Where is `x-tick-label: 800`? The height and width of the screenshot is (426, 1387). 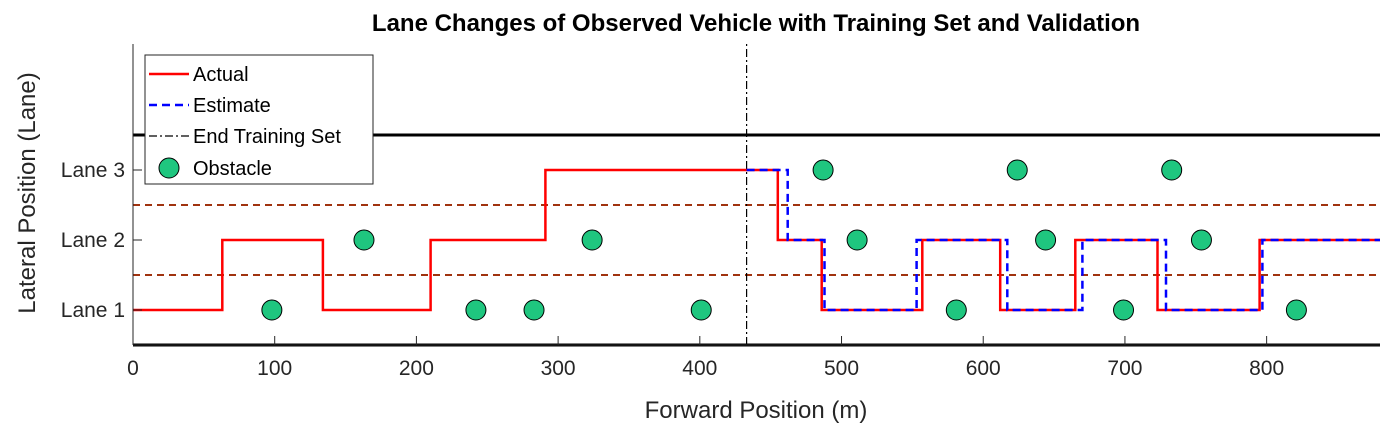 x-tick-label: 800 is located at coordinates (1266, 368).